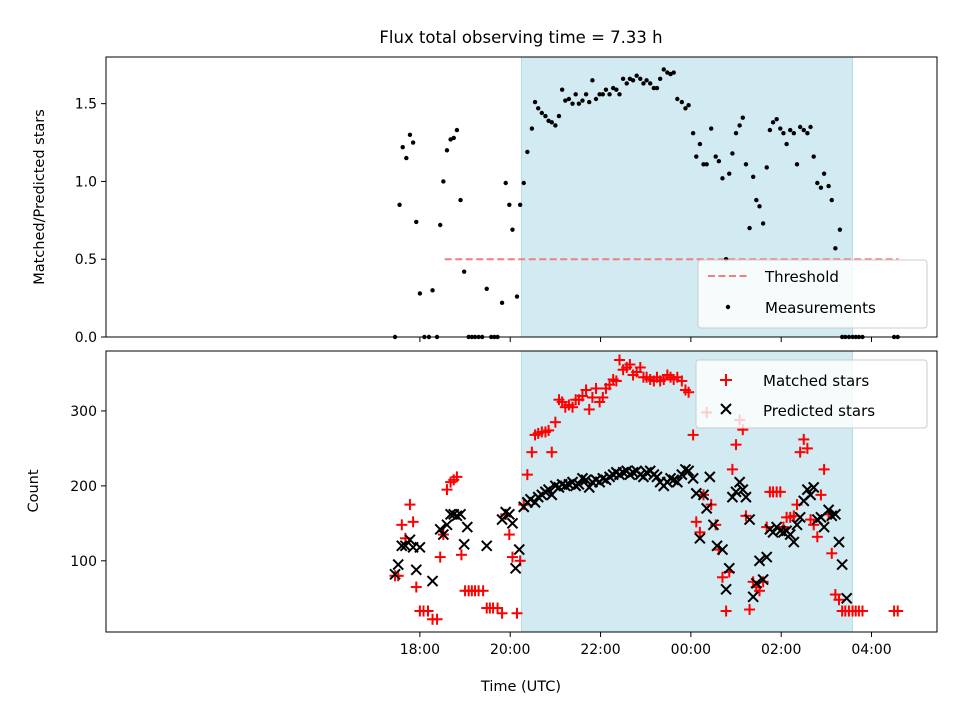  What do you see at coordinates (86, 260) in the screenshot?
I see `y-tick-label: 0.5` at bounding box center [86, 260].